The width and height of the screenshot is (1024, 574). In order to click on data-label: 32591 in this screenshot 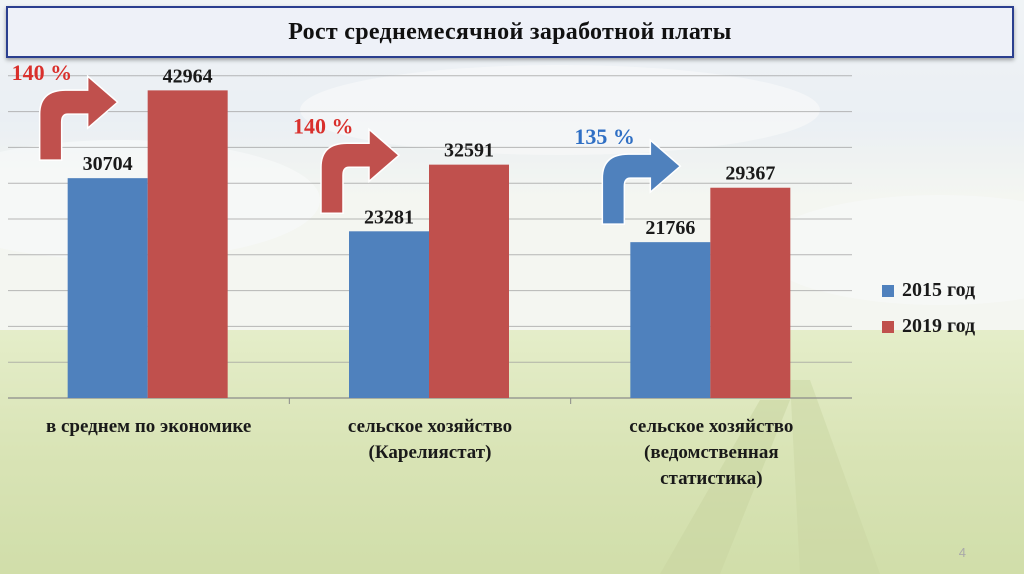, I will do `click(469, 151)`.